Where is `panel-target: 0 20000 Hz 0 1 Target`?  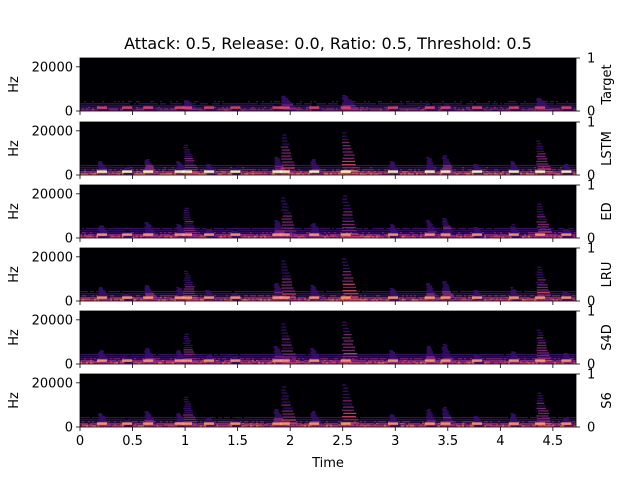 panel-target: 0 20000 Hz 0 1 Target is located at coordinates (311, 86).